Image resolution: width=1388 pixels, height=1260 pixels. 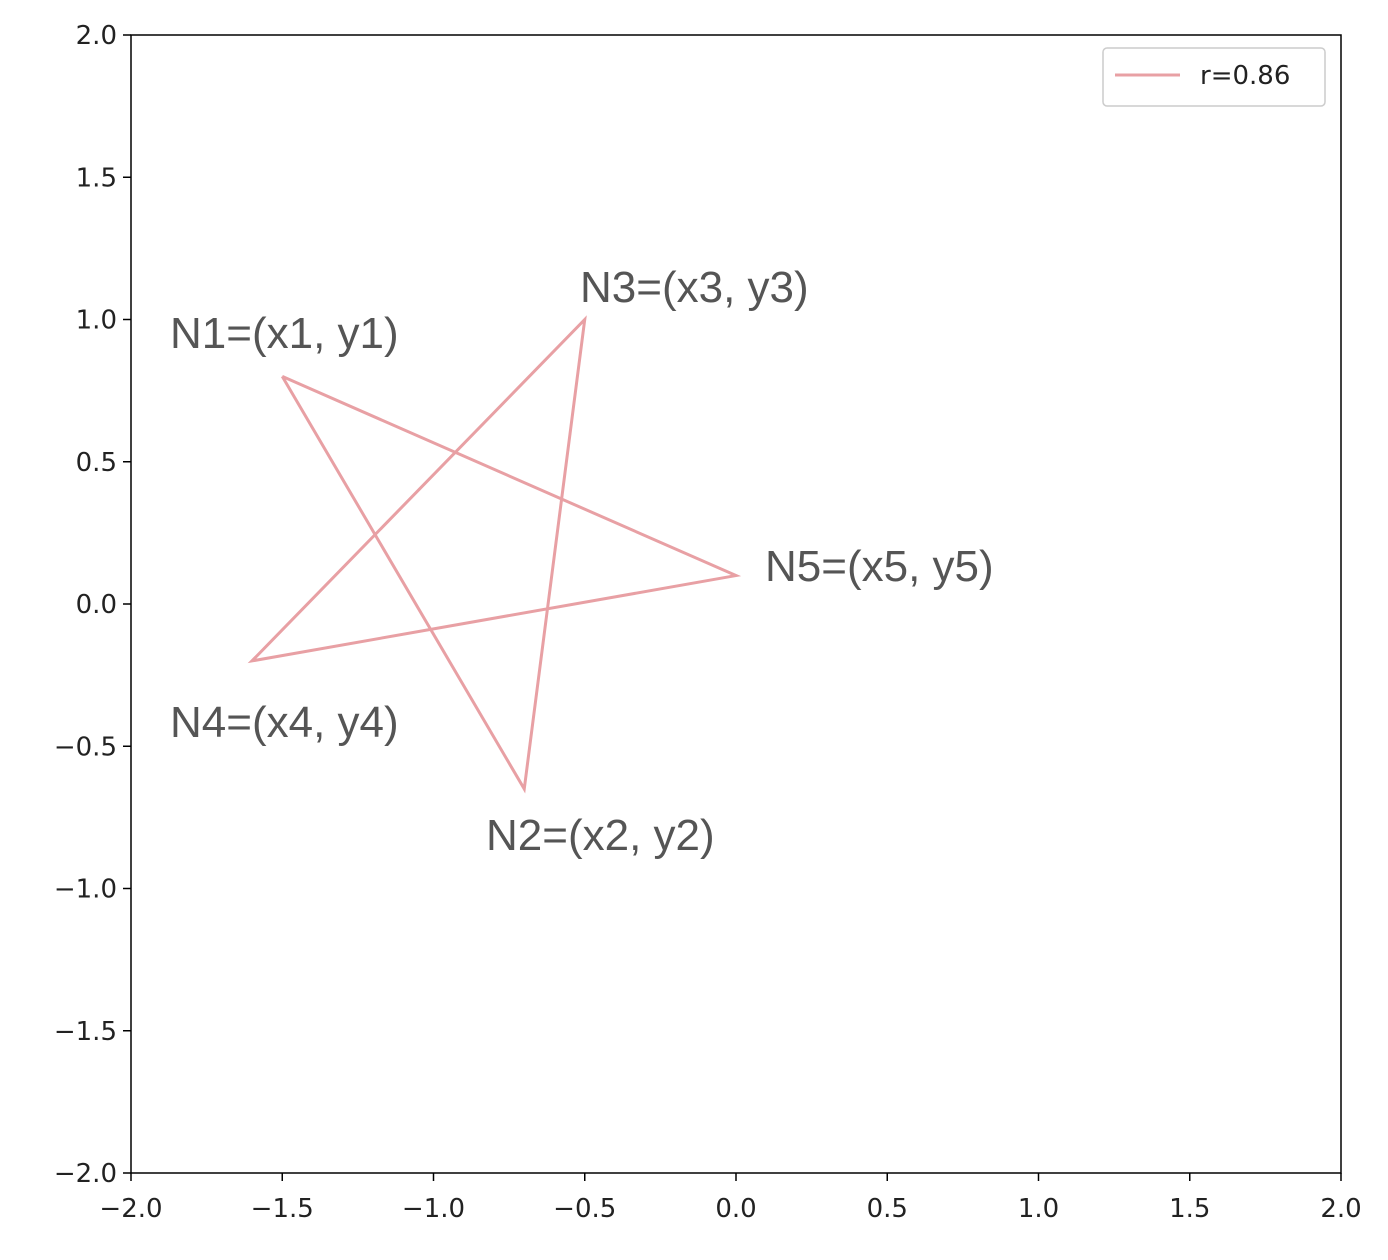 I want to click on y-tick-label: 2.0, so click(x=96, y=36).